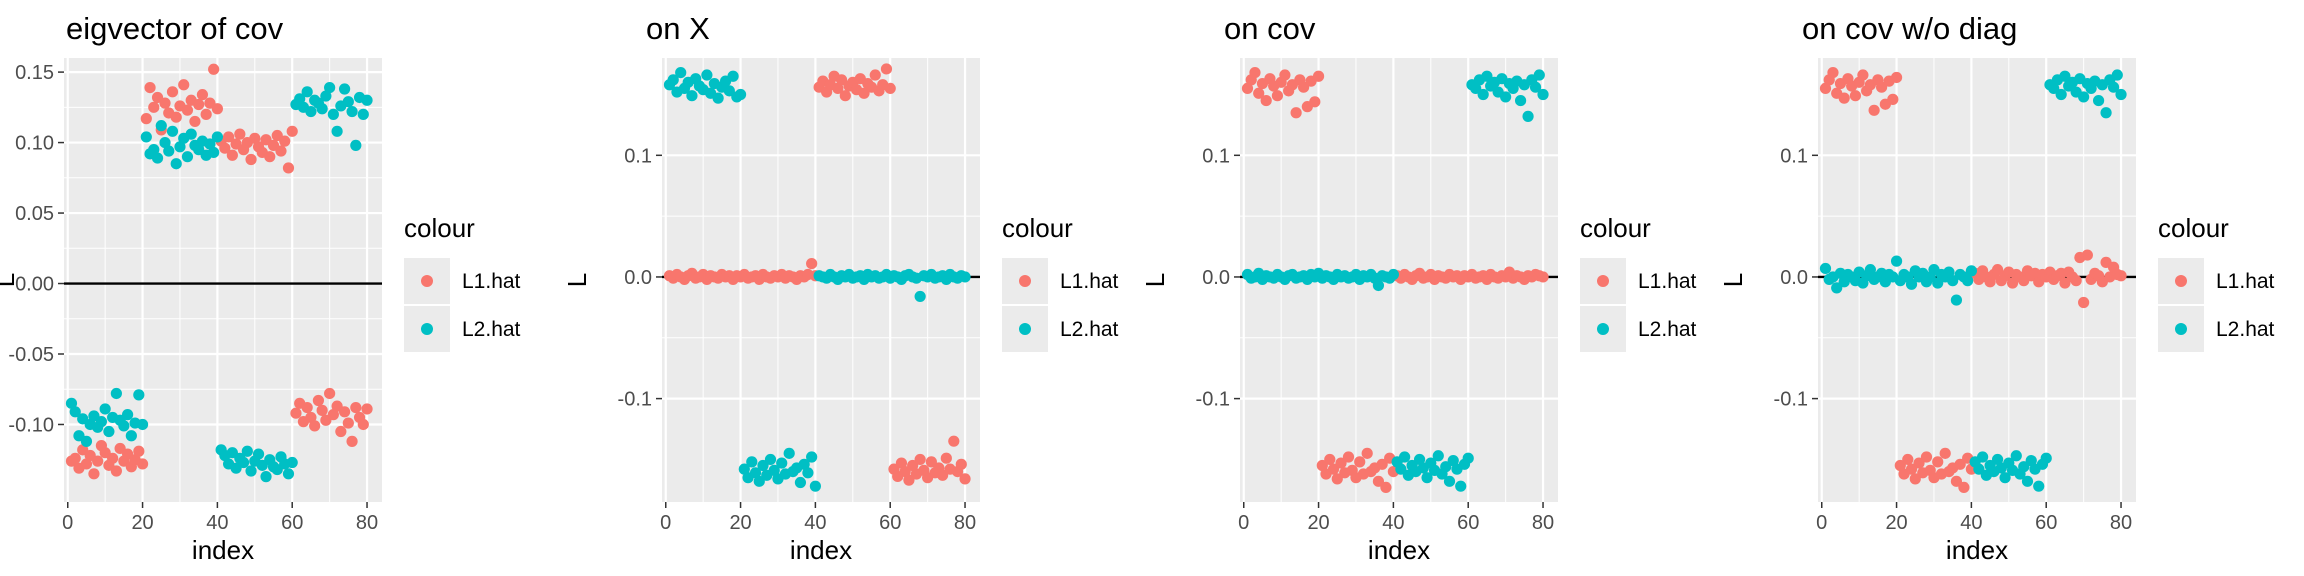  I want to click on y-tick-label: -0.1, so click(635, 400).